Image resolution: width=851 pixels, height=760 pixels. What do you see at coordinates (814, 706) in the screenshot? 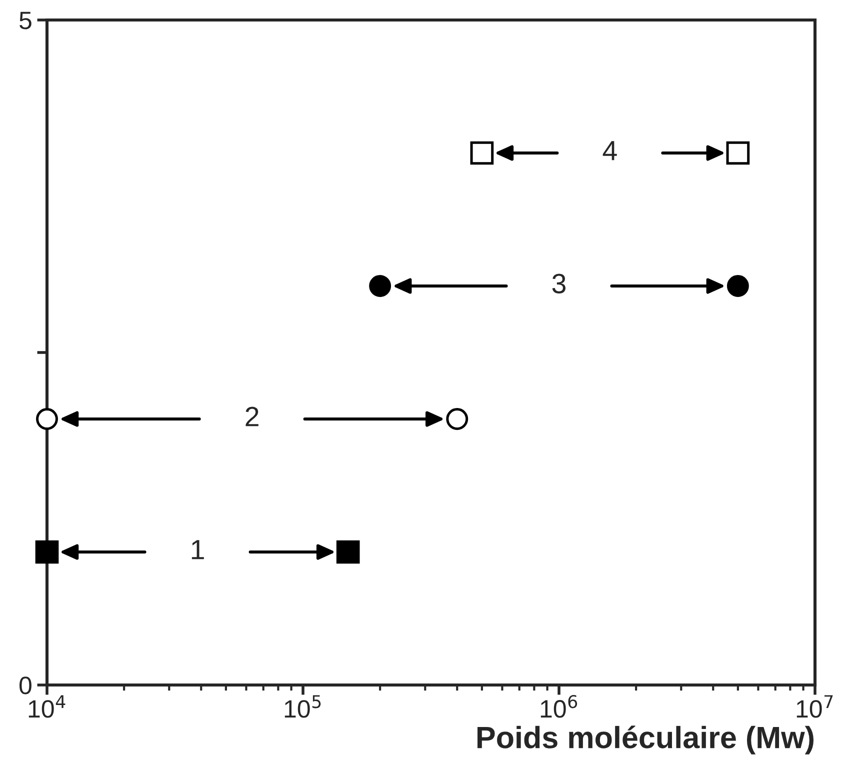
I see `x-tick-label: 10$^{7}$` at bounding box center [814, 706].